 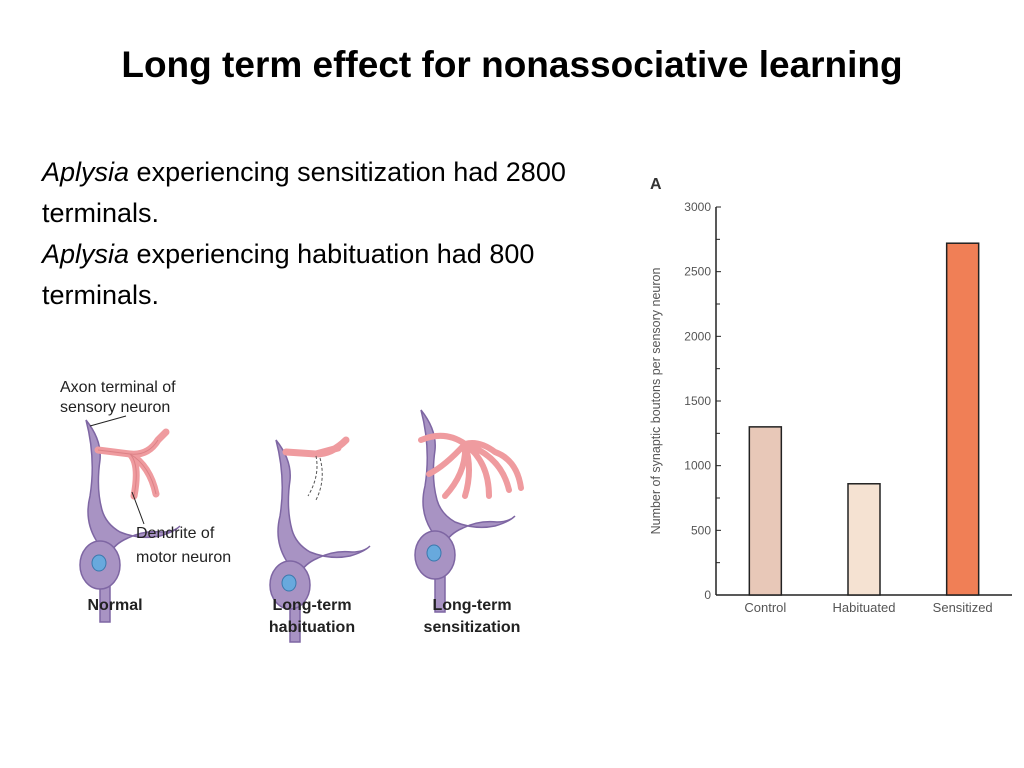 I want to click on y-tick-label: 2500, so click(x=697, y=272).